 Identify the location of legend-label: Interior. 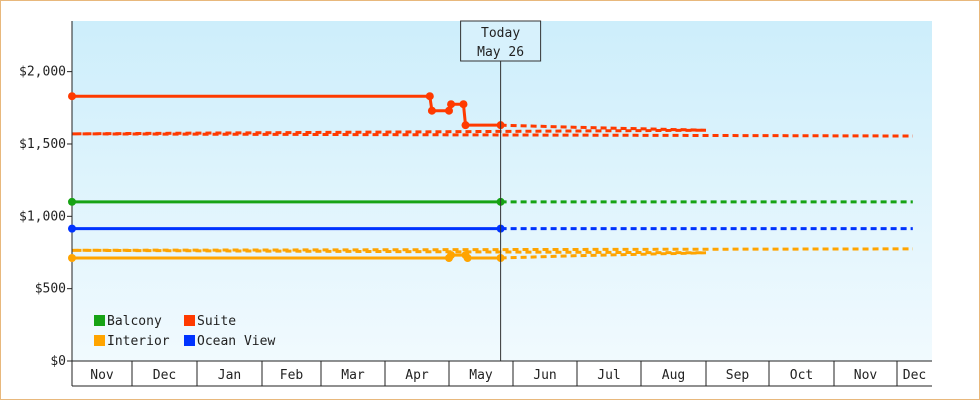
(138, 341).